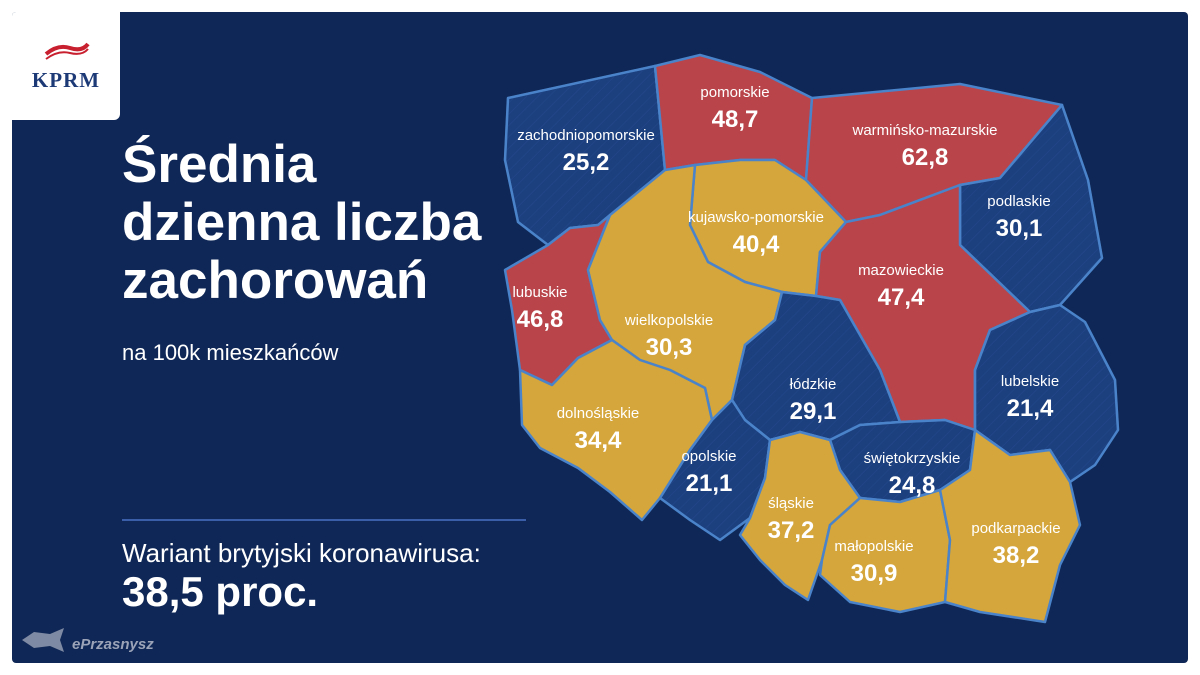 Image resolution: width=1200 pixels, height=675 pixels. Describe the element at coordinates (668, 320) in the screenshot. I see `region-name-label: wielkopolskie` at that location.